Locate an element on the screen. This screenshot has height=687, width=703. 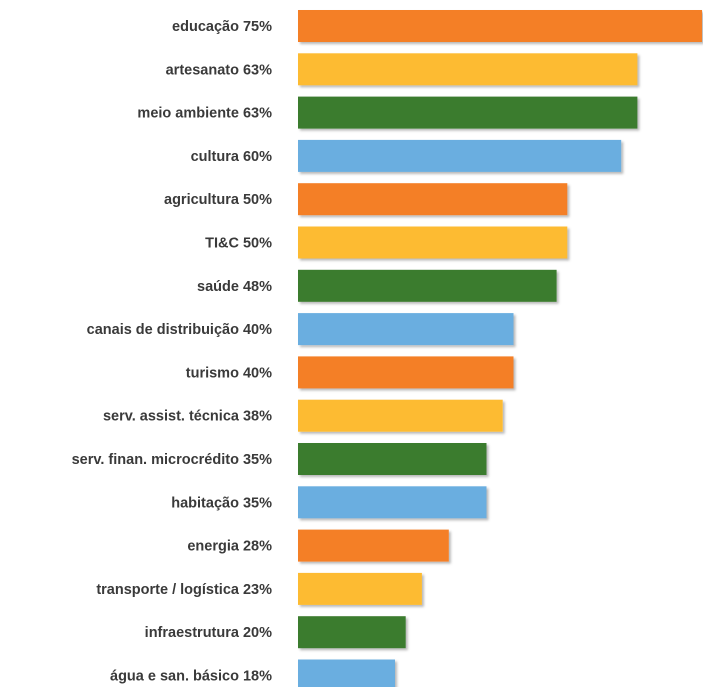
category-label: água e san. básico 18% is located at coordinates (191, 677).